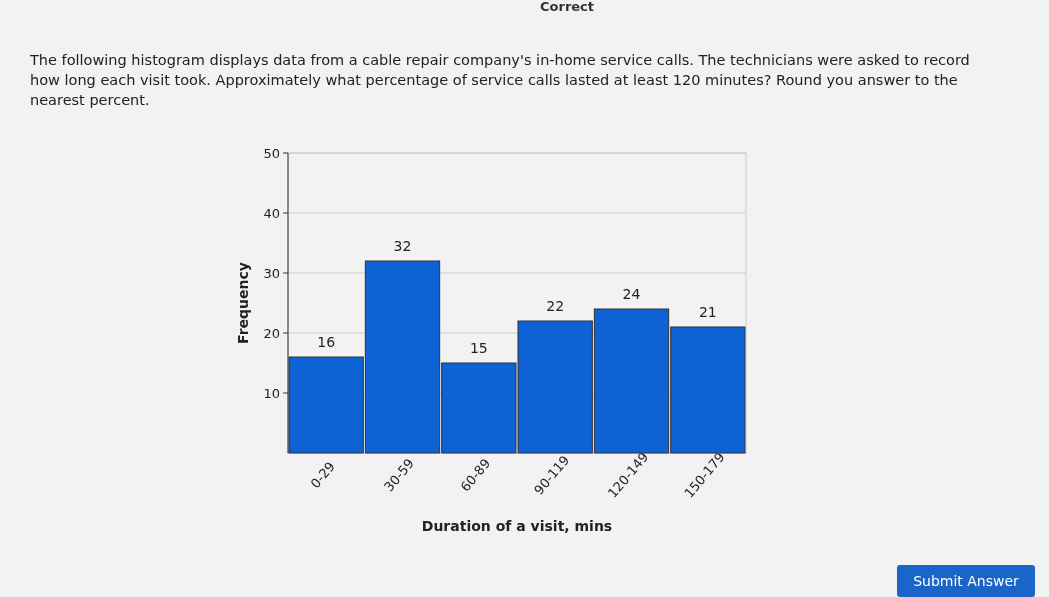  Describe the element at coordinates (517, 526) in the screenshot. I see `x-axis-title: Duration of a visit, mins` at that location.